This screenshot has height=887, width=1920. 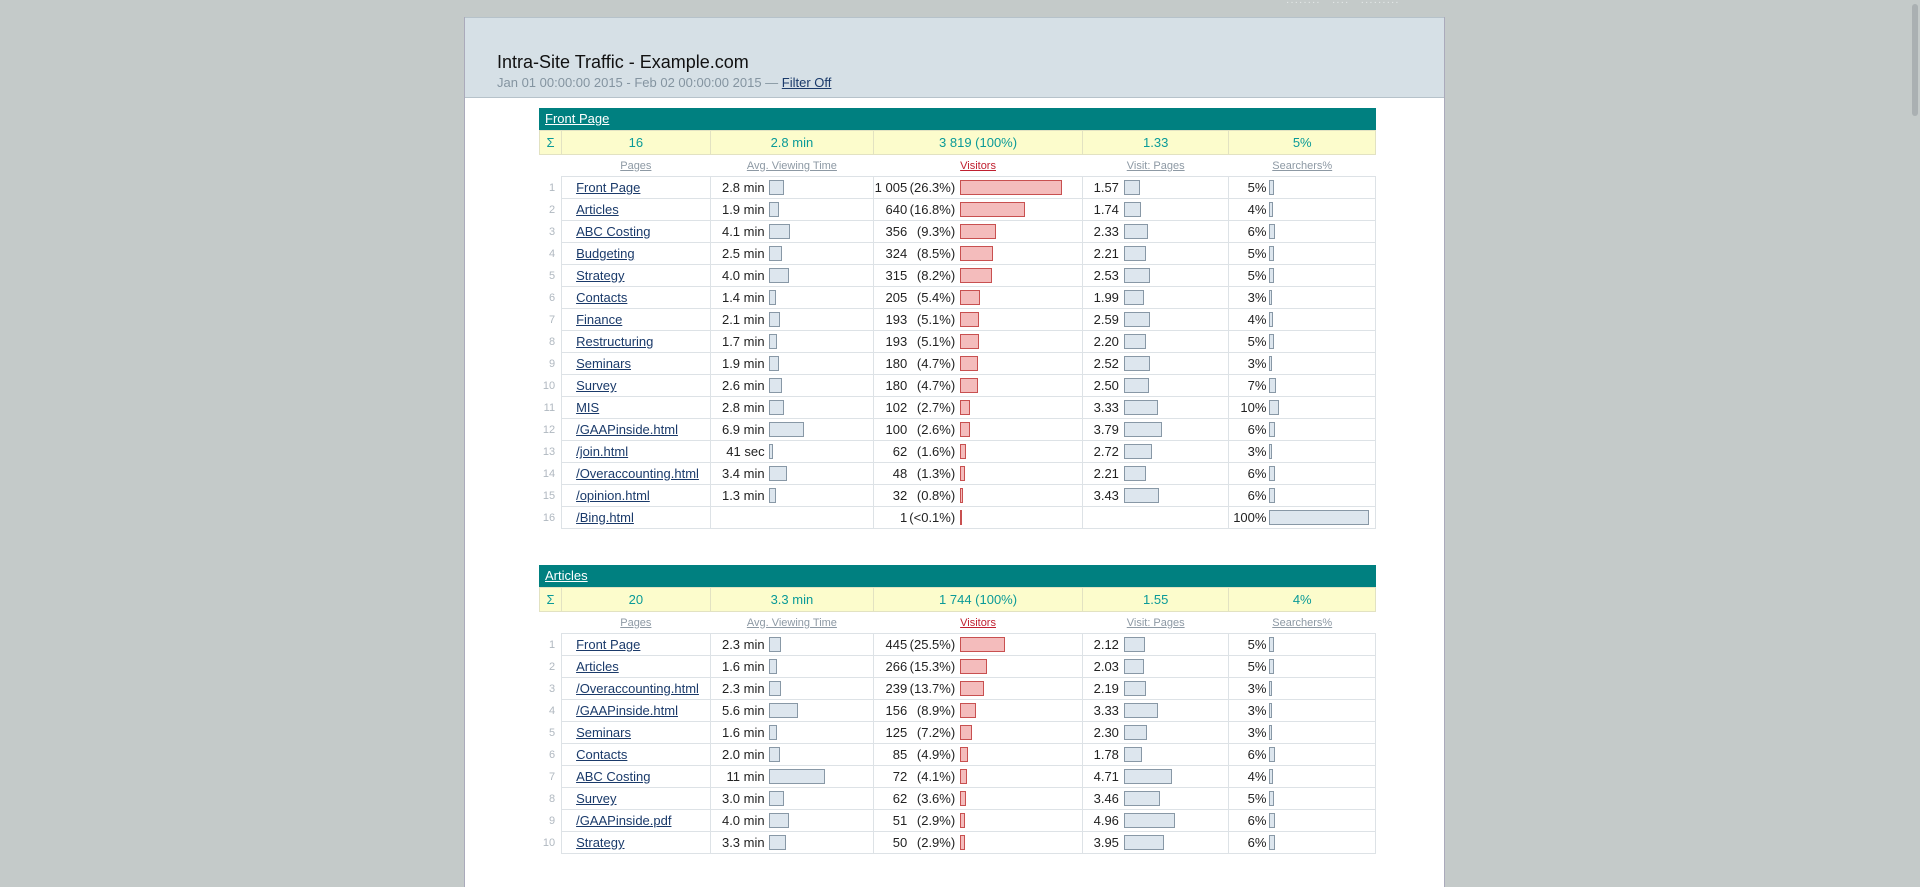 What do you see at coordinates (636, 451) in the screenshot?
I see `page-name-cell: /join.html` at bounding box center [636, 451].